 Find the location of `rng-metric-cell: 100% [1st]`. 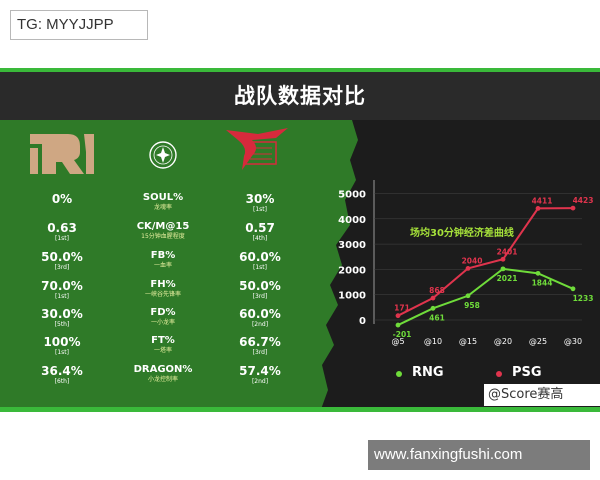

rng-metric-cell: 100% [1st] is located at coordinates (62, 346).